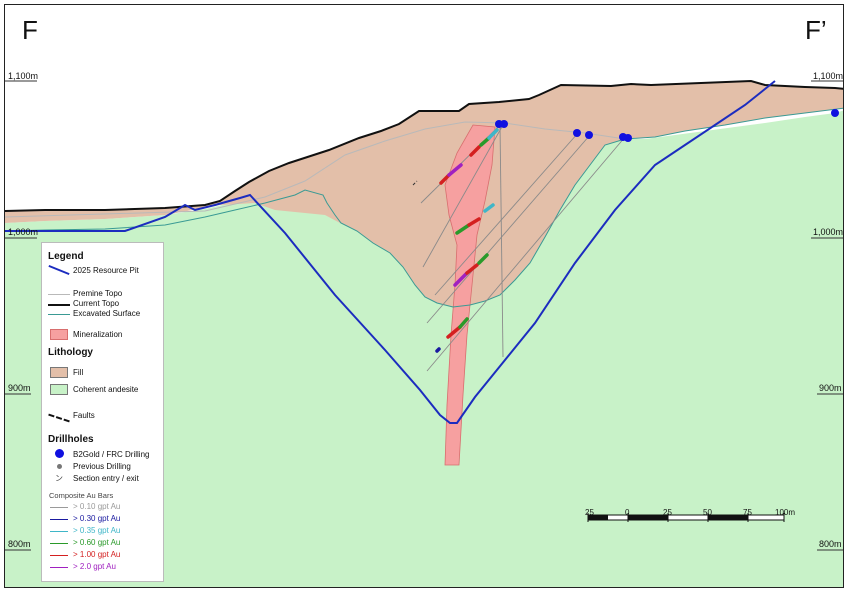 This screenshot has height=591, width=850. What do you see at coordinates (59, 334) in the screenshot?
I see `mineralization-swatch` at bounding box center [59, 334].